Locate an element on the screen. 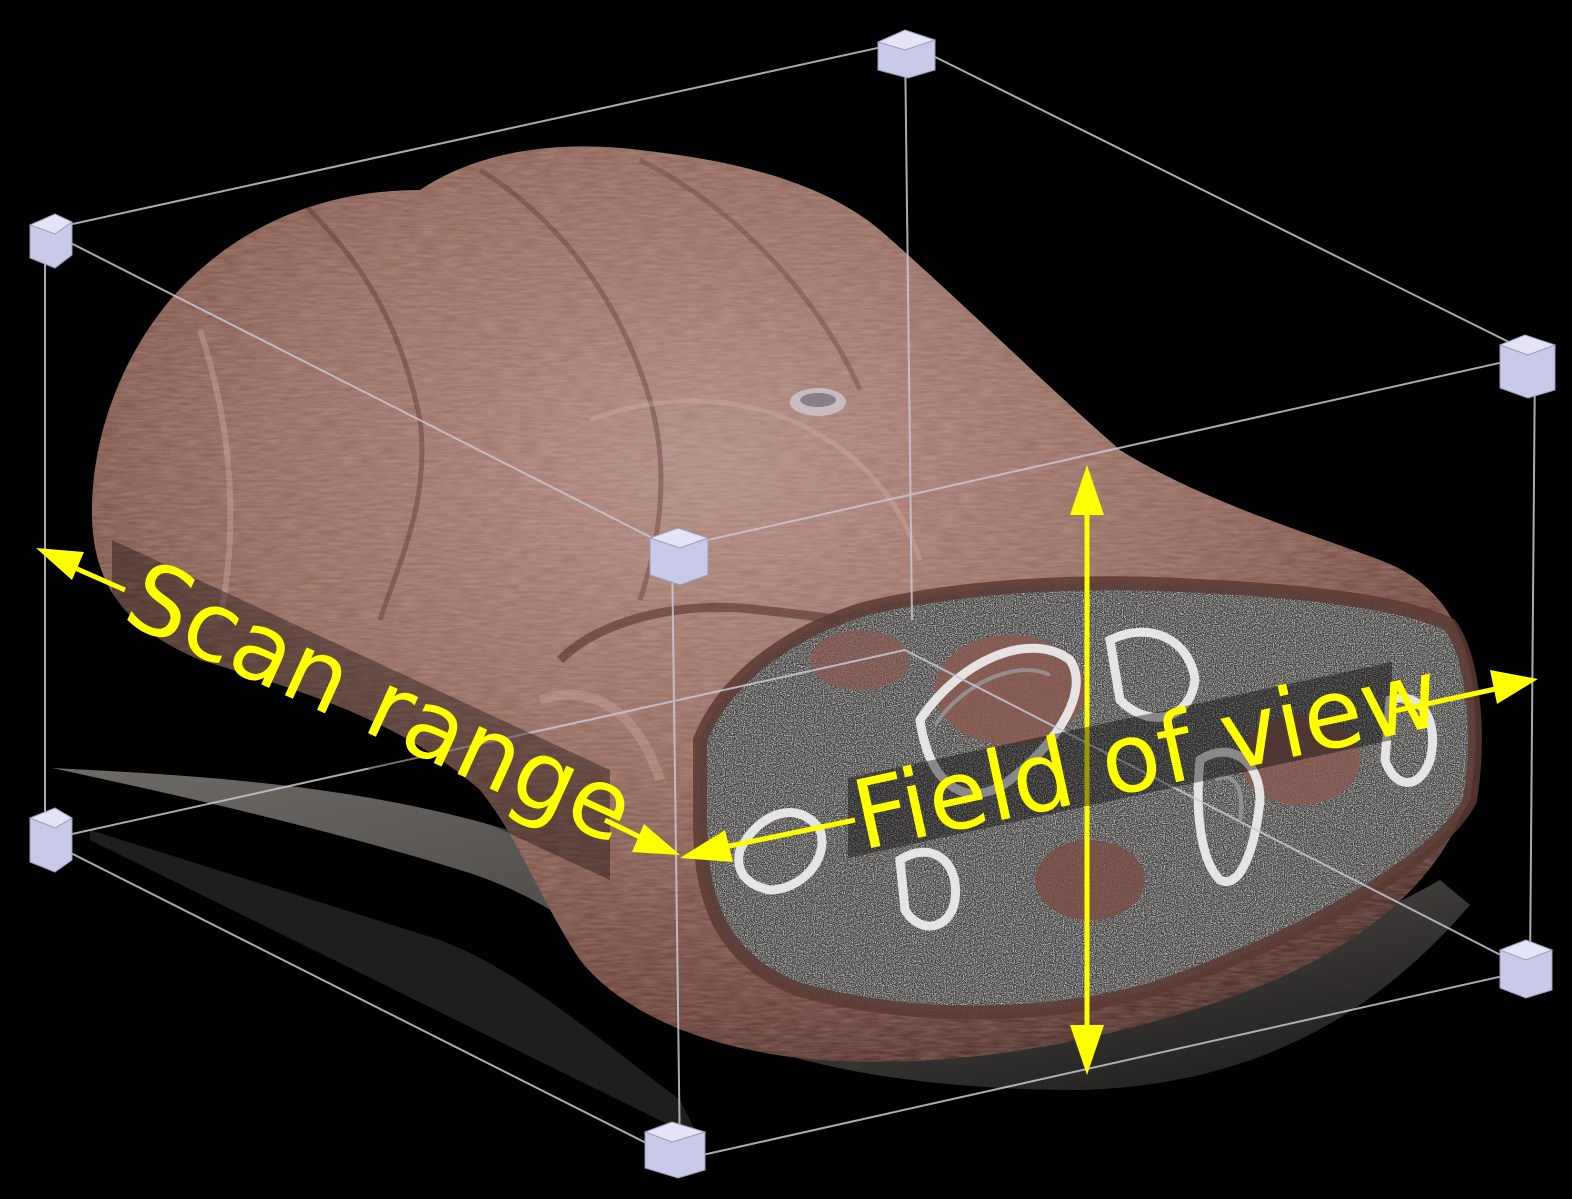 The width and height of the screenshot is (1572, 1199). field-of-view-vertical-arrow is located at coordinates (1087, 770).